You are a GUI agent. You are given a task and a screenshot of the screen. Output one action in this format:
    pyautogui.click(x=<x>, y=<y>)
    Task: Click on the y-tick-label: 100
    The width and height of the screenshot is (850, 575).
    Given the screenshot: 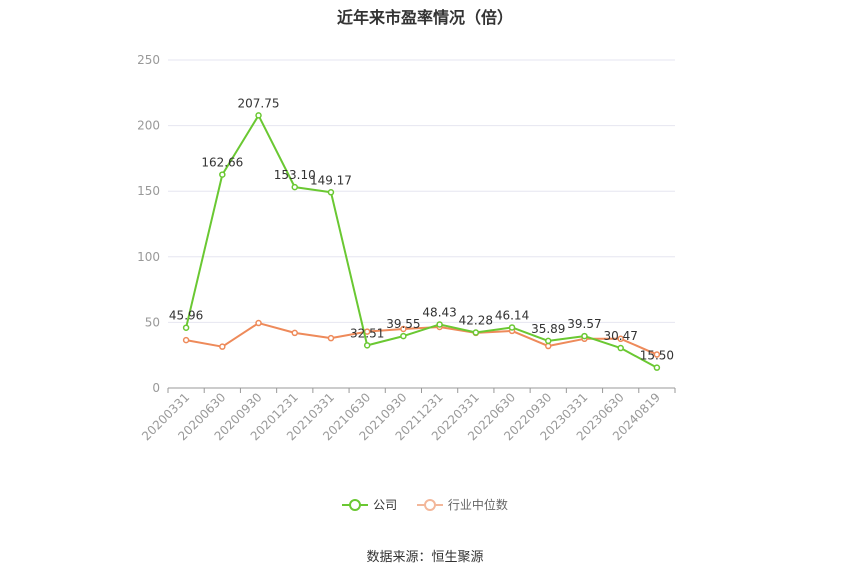 What is the action you would take?
    pyautogui.click(x=148, y=257)
    